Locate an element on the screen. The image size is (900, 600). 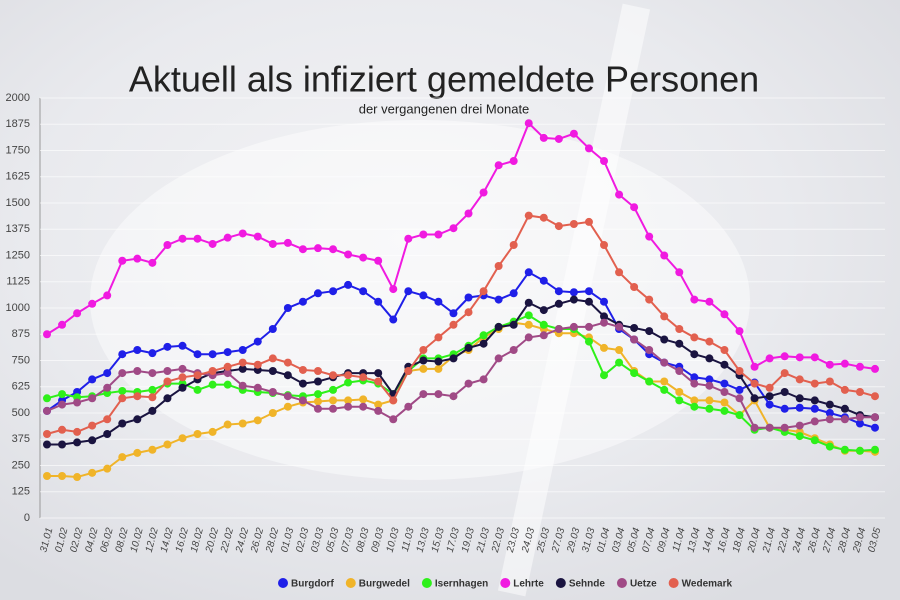
y-tick-label: 875 is located at coordinates (21, 334).